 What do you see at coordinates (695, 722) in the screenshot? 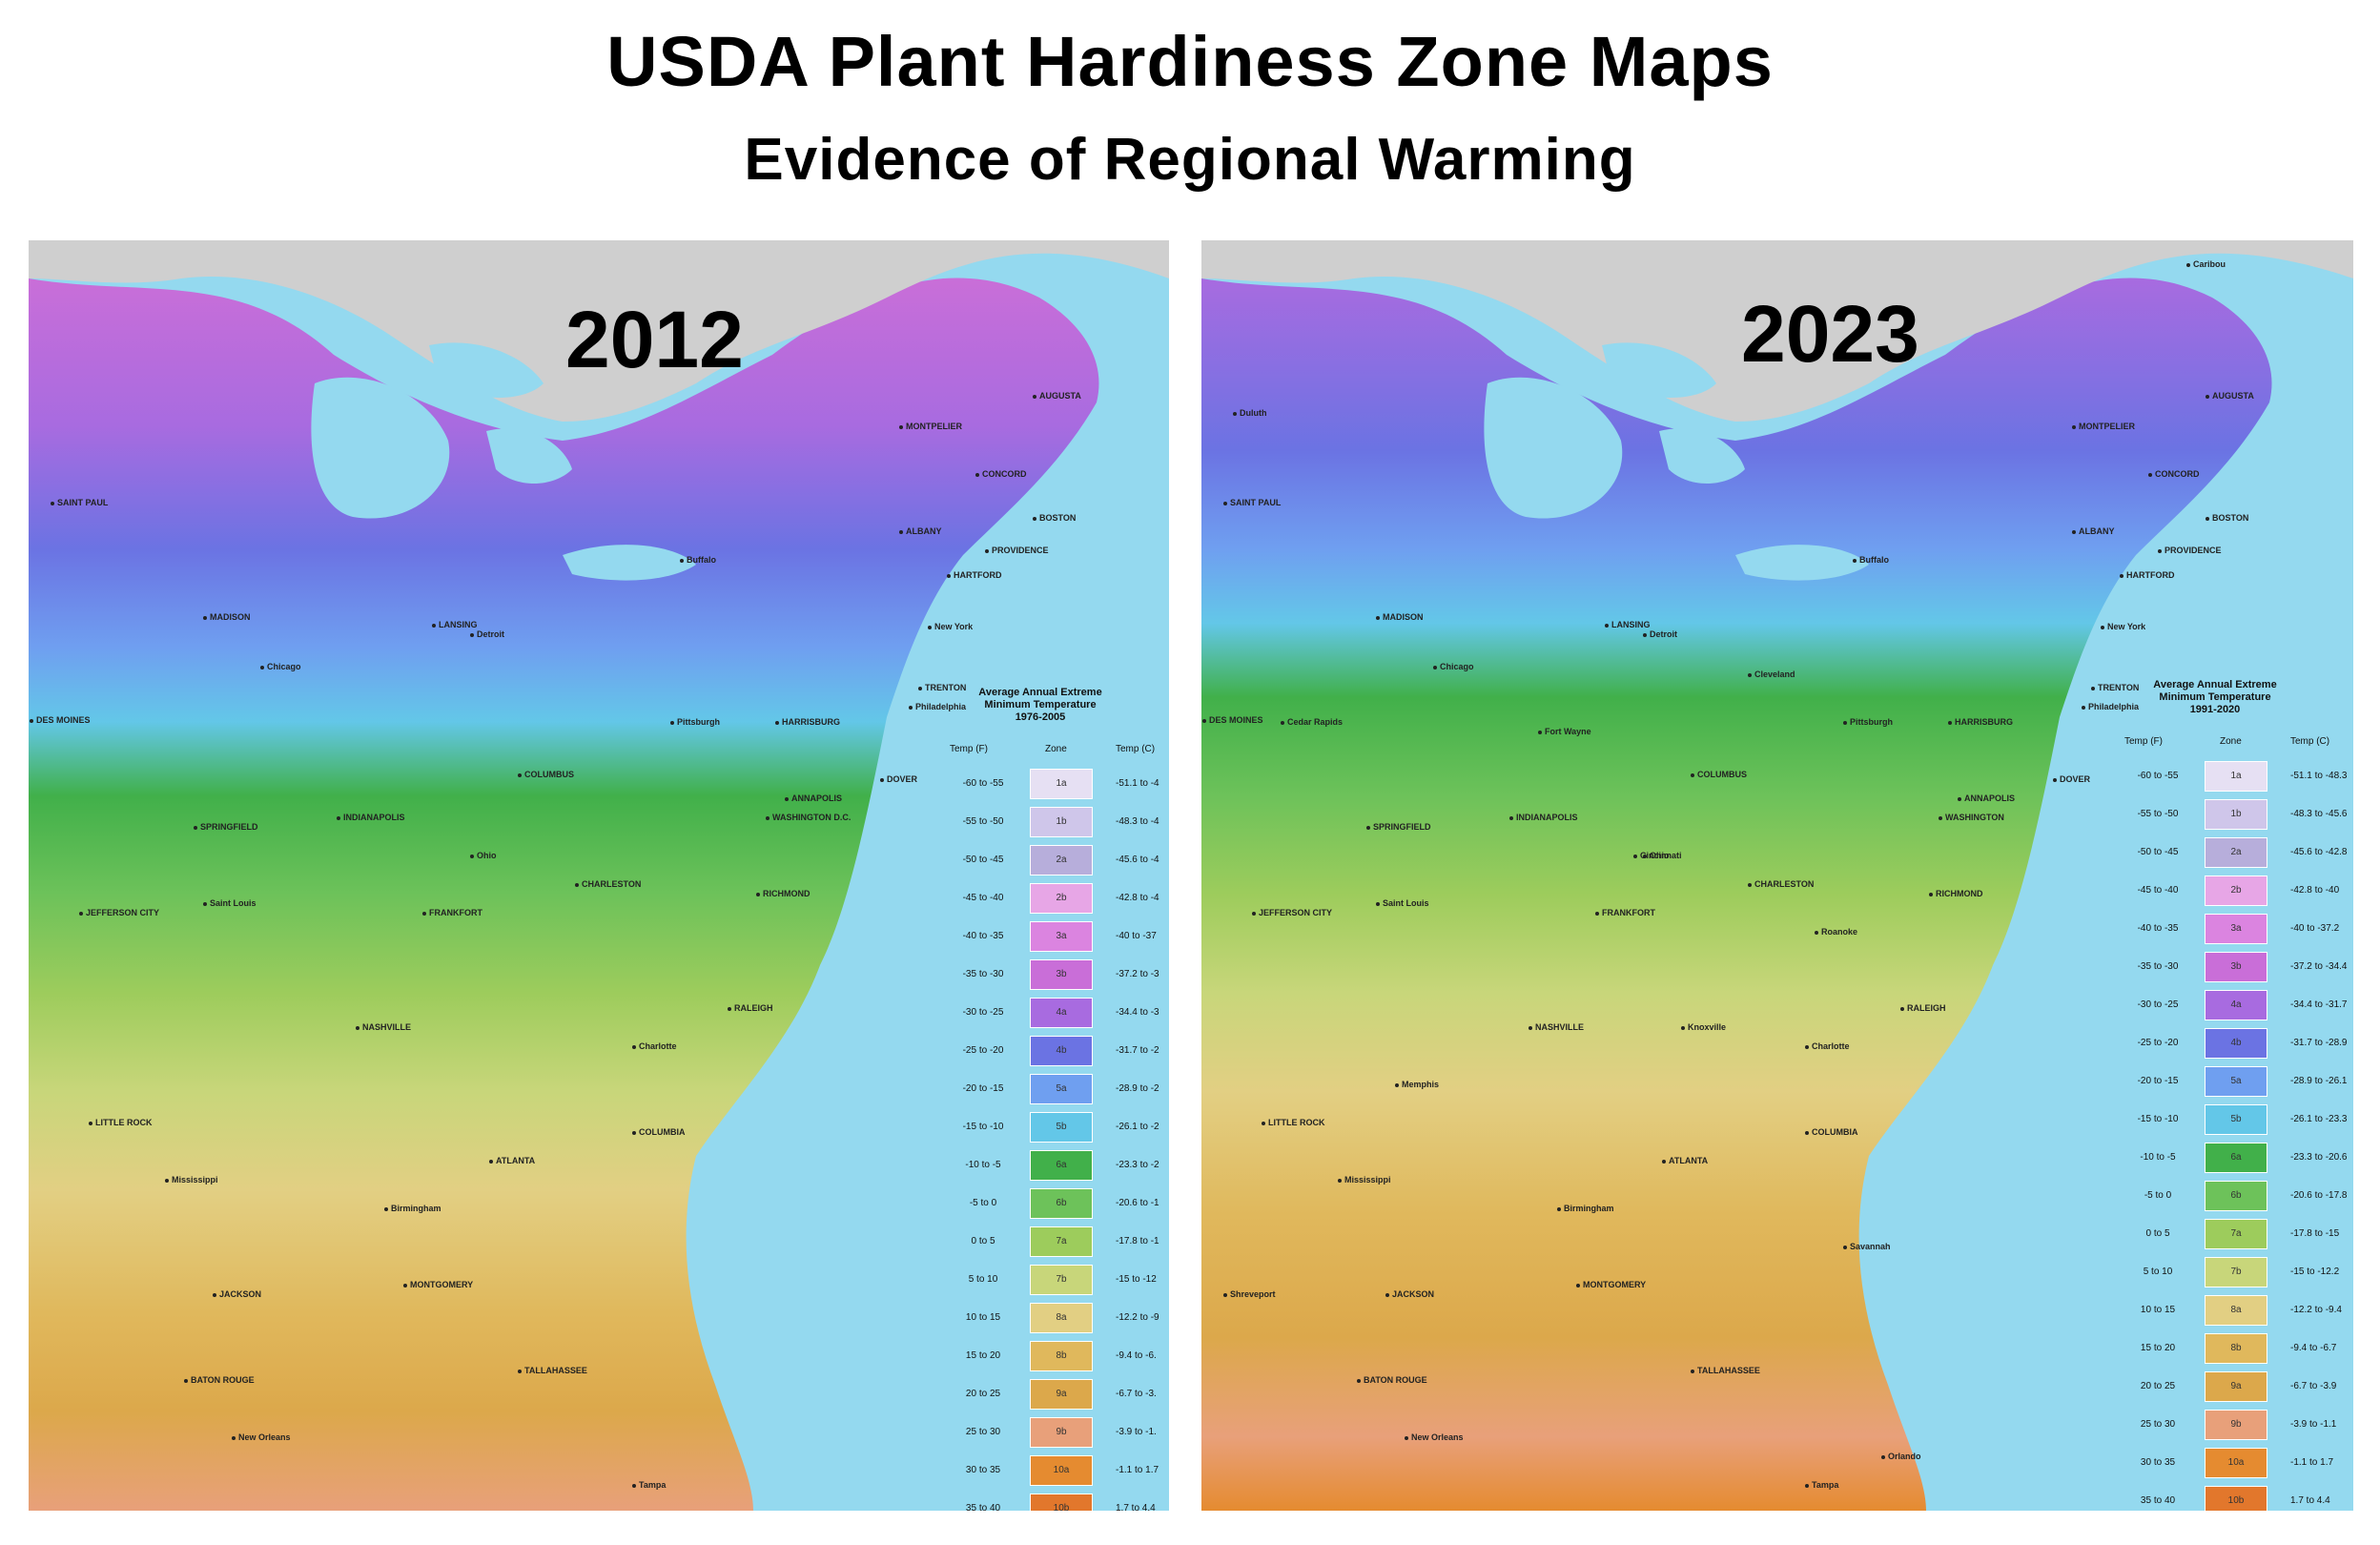
I see `city-label: Pittsburgh` at bounding box center [695, 722].